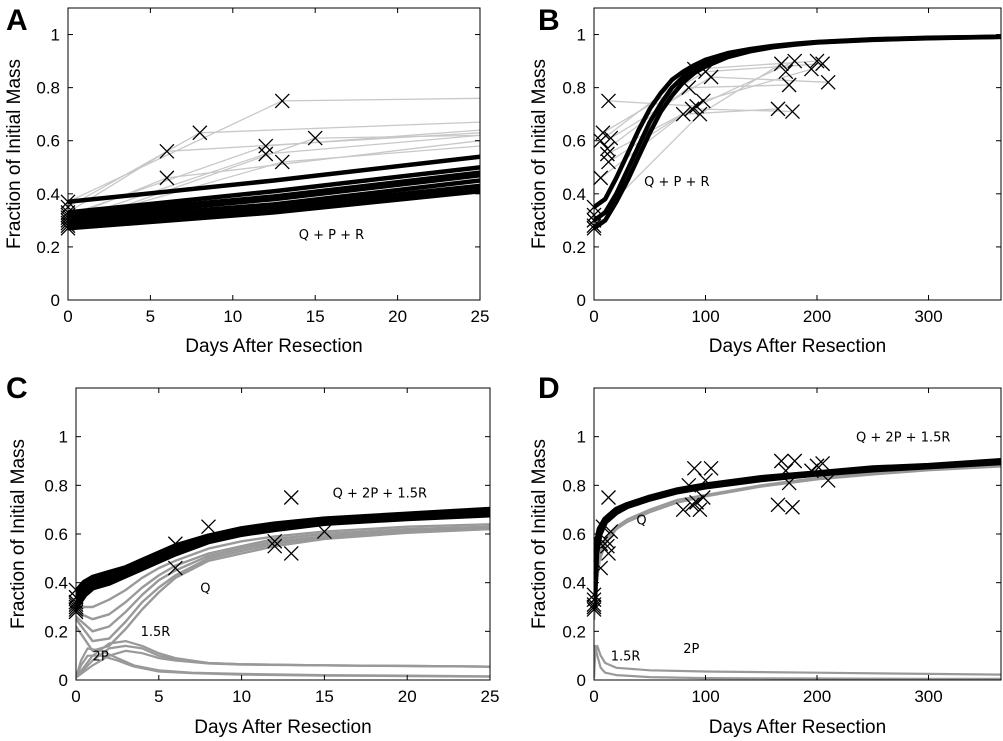 Image resolution: width=1003 pixels, height=741 pixels. Describe the element at coordinates (241, 696) in the screenshot. I see `x-tick-label: 10` at that location.